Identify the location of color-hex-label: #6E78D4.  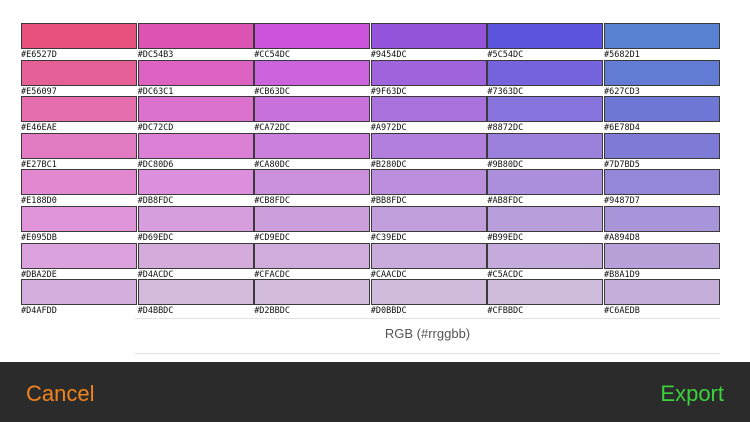
(622, 128).